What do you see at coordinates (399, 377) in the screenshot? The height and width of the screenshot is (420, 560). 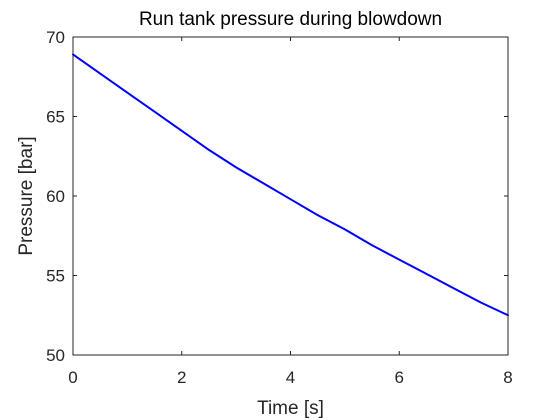 I see `x-tick-label: 6` at bounding box center [399, 377].